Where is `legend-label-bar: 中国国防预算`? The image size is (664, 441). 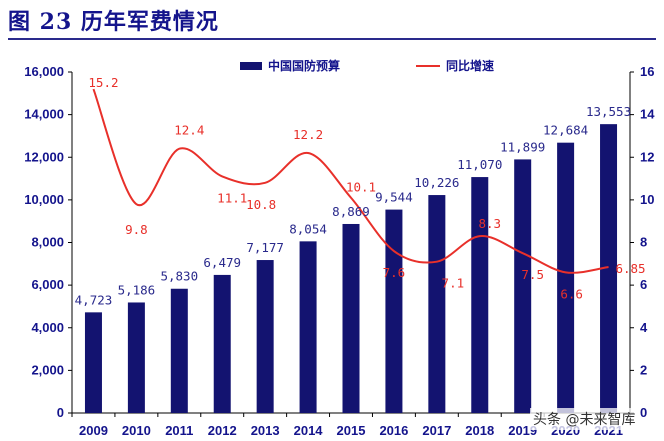 legend-label-bar: 中国国防预算 is located at coordinates (304, 65).